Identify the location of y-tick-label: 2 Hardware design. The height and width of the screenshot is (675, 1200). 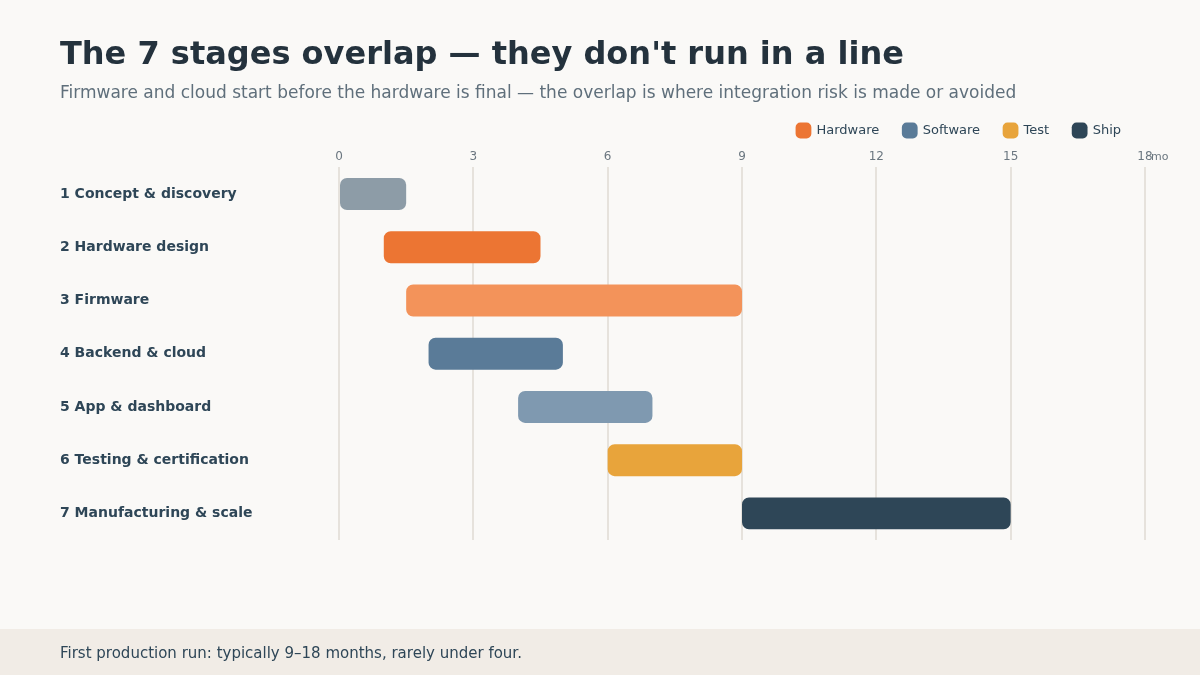
(134, 245).